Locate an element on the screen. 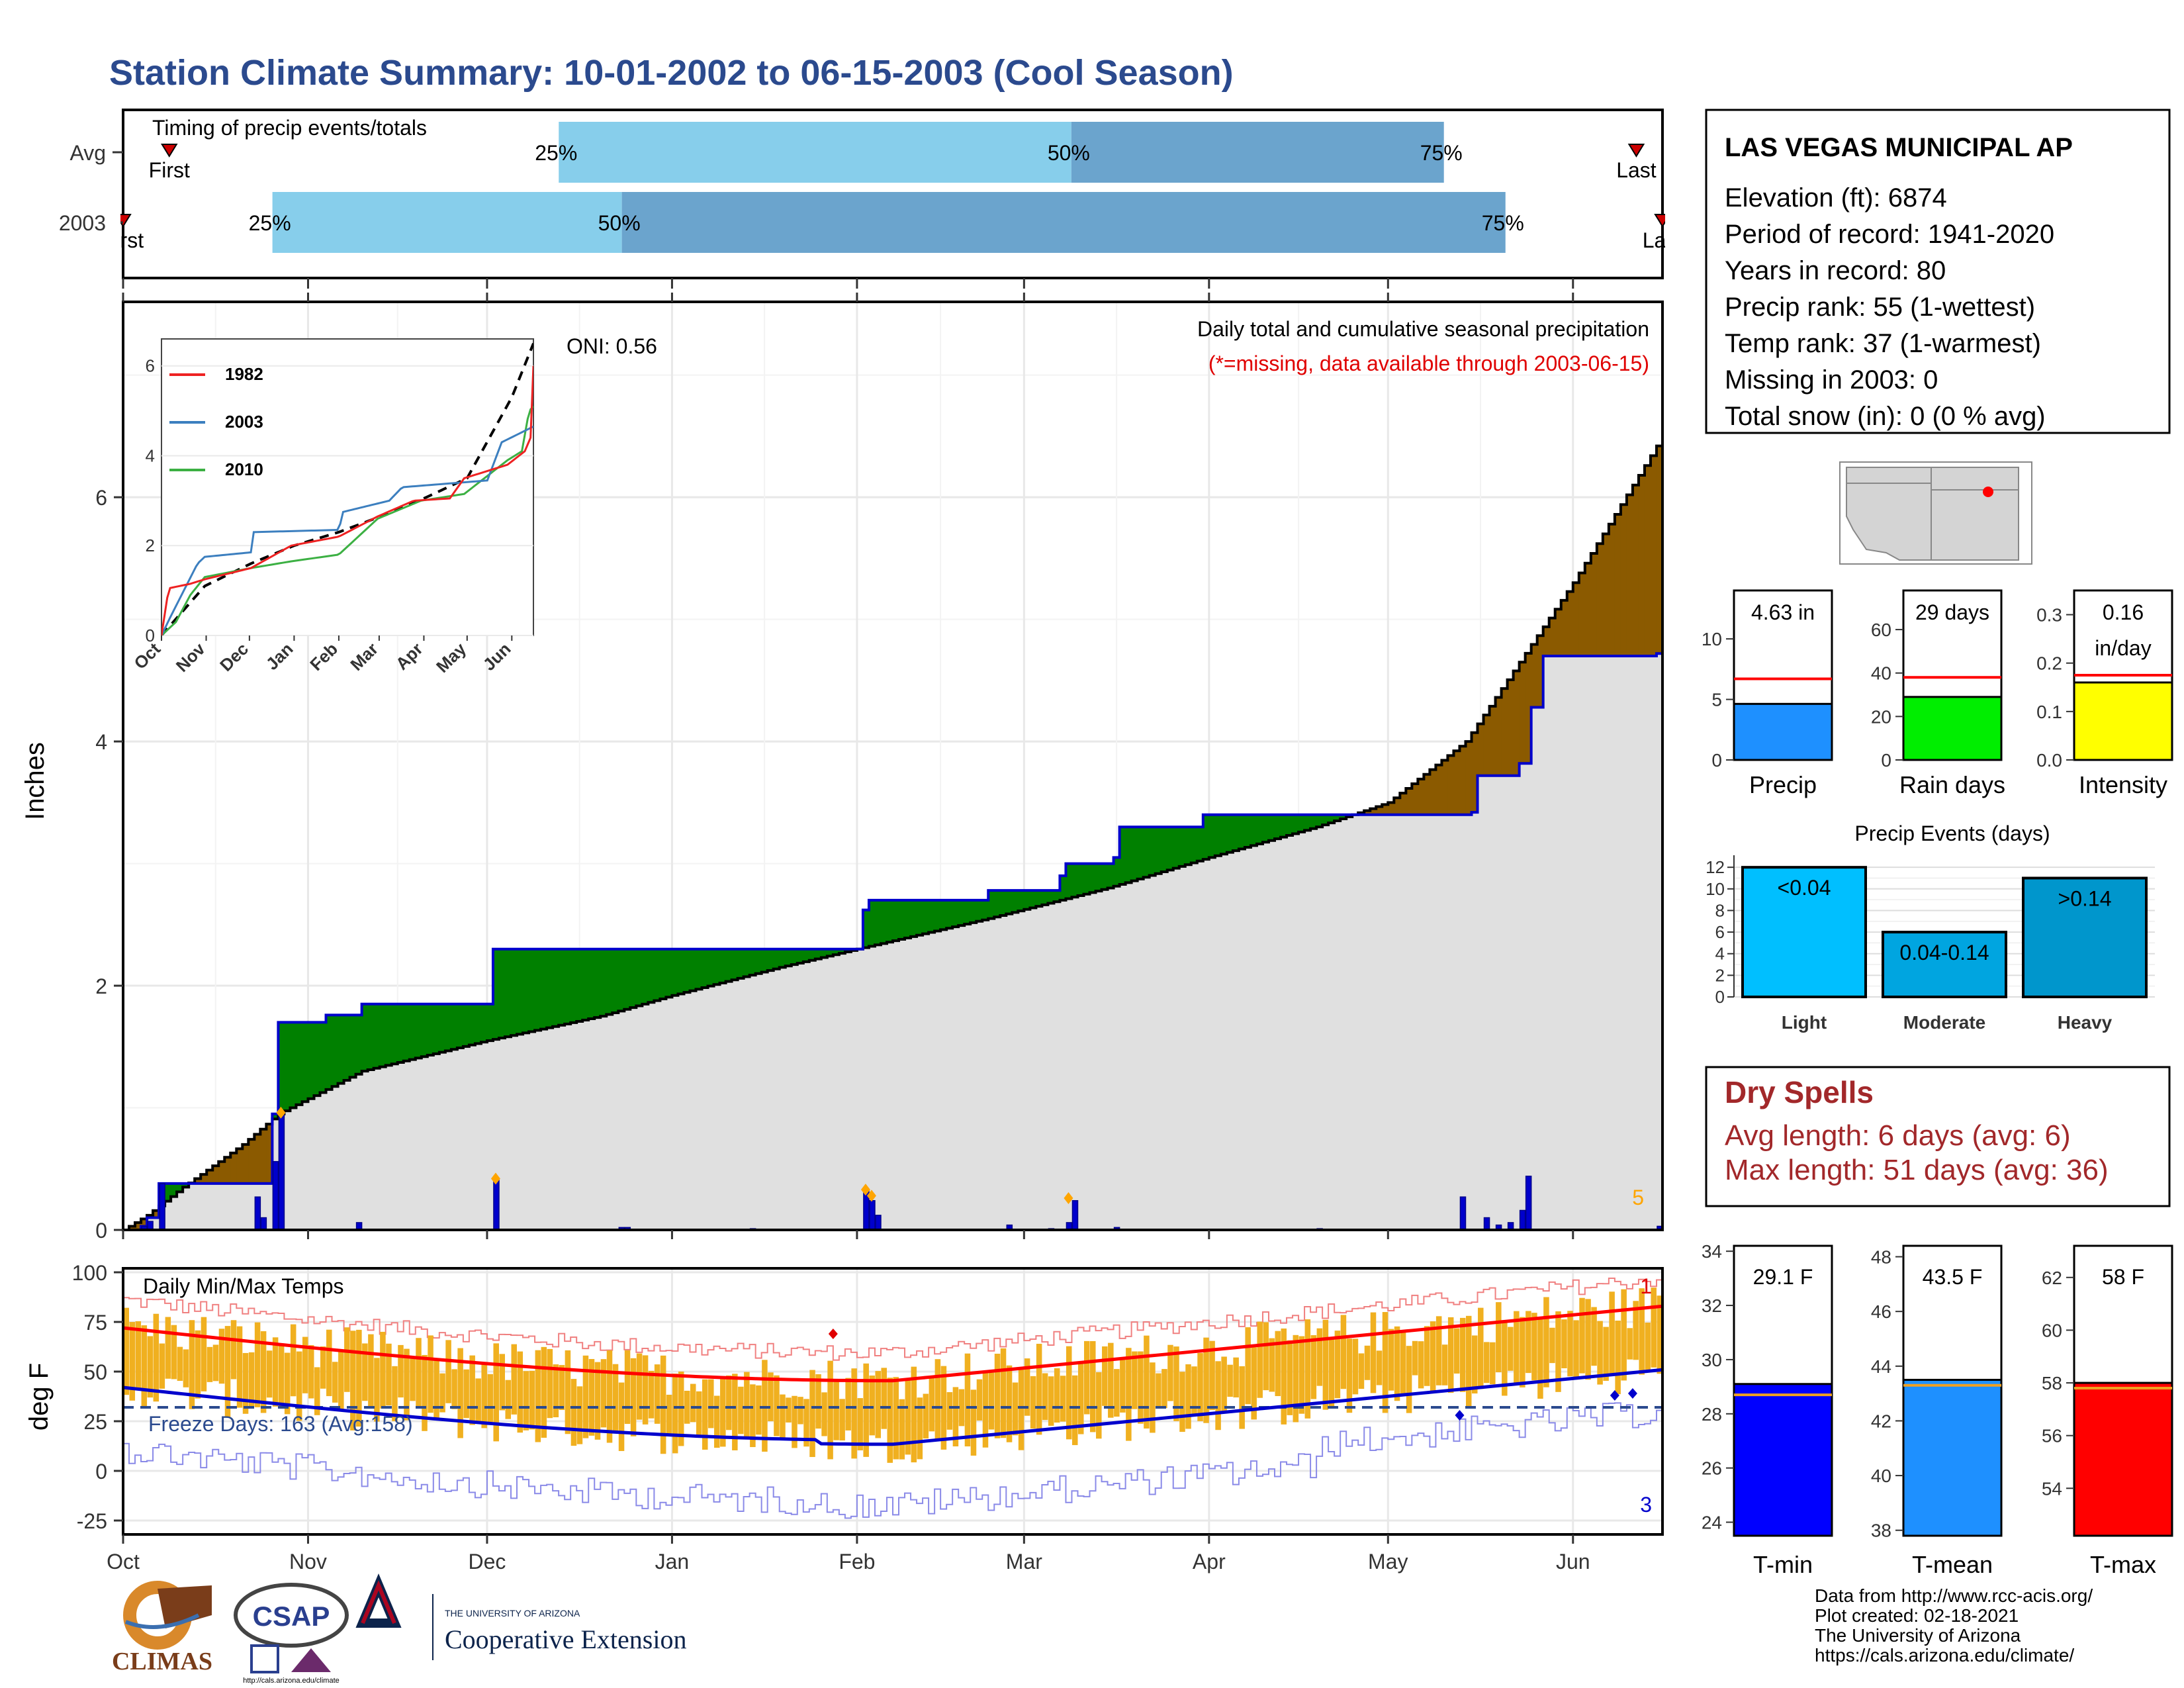 The height and width of the screenshot is (1688, 2184). timing-bar-lower is located at coordinates (815, 152).